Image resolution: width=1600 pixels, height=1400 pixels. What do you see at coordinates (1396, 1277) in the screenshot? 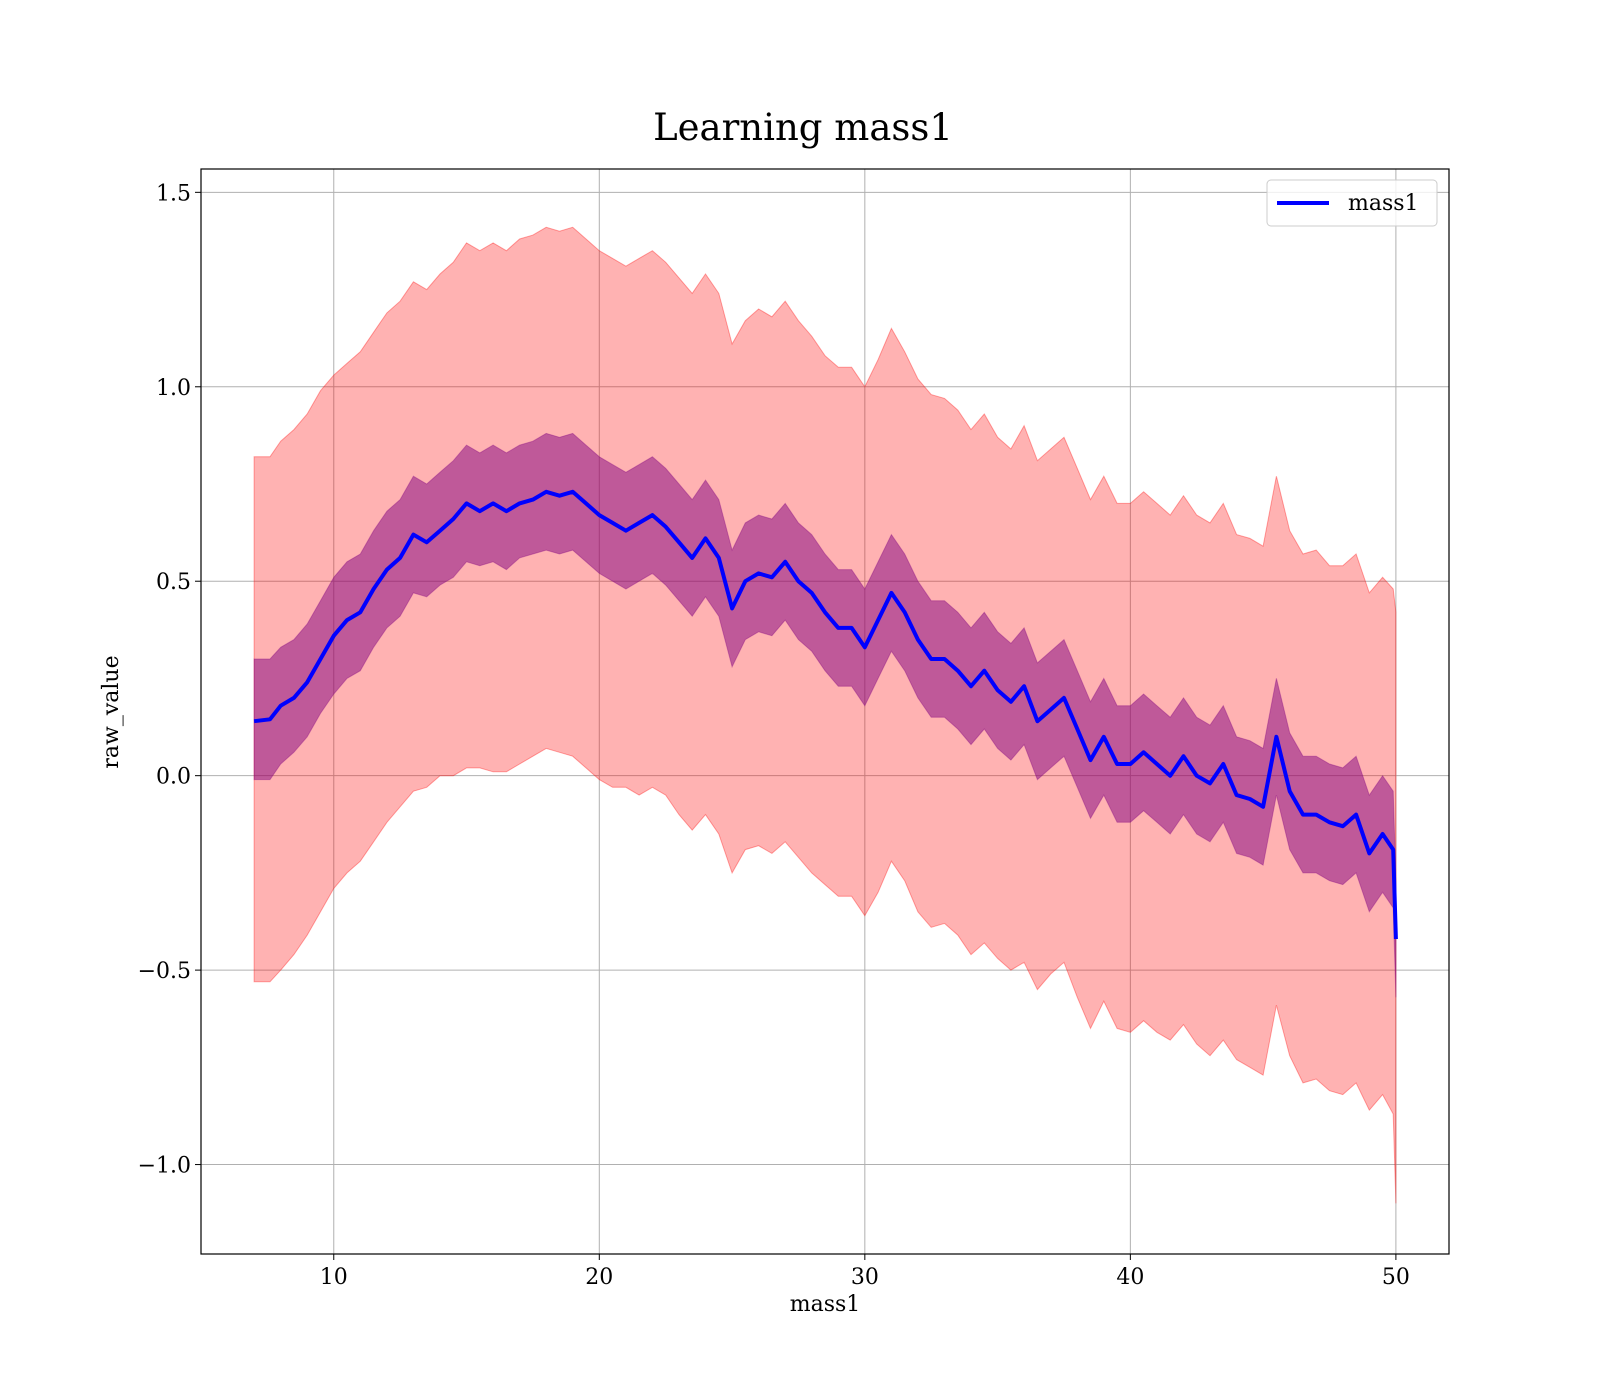
I see `x-tick-label-4: 50` at bounding box center [1396, 1277].